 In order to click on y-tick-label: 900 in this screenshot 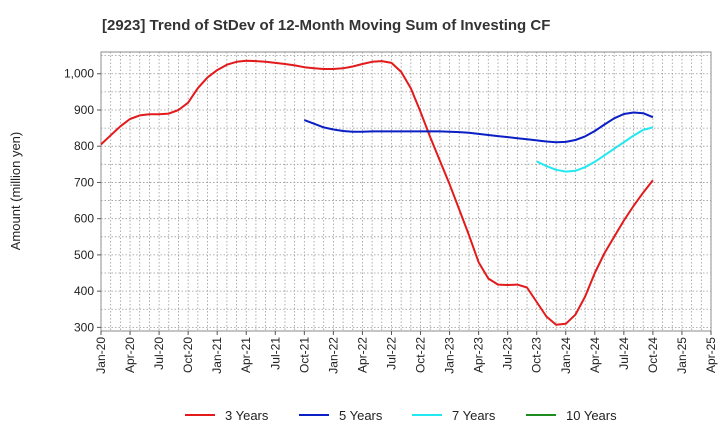, I will do `click(84, 110)`.